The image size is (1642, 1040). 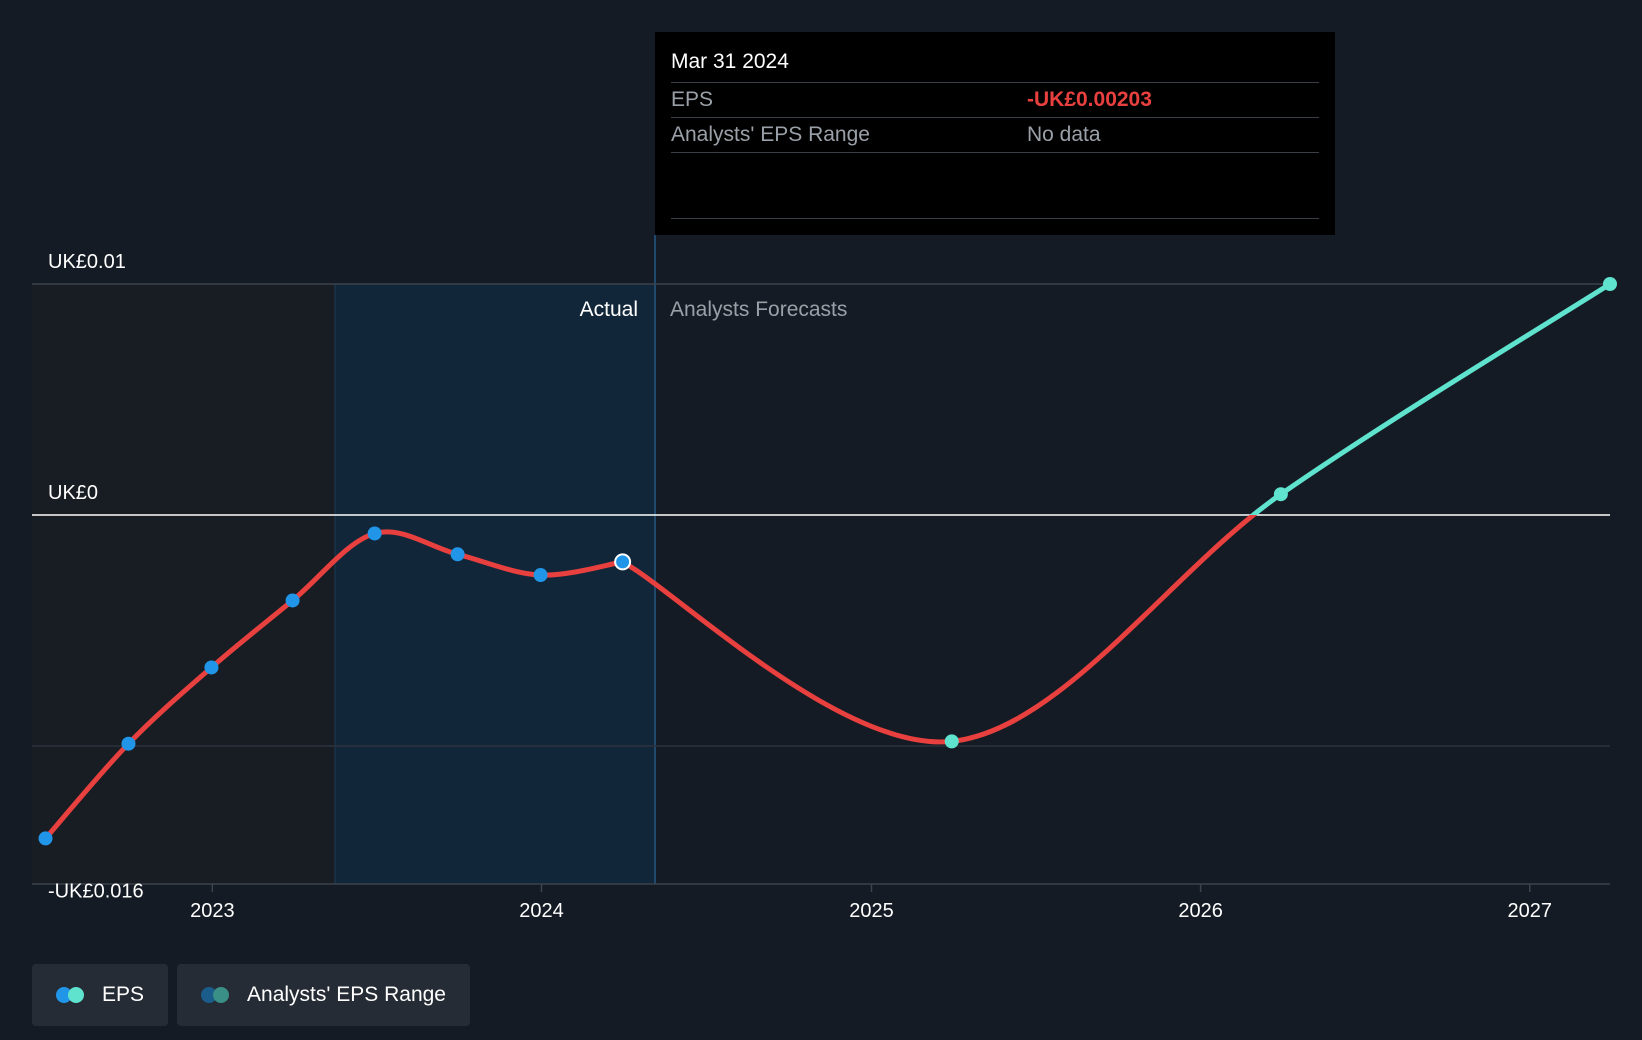 I want to click on legend-range-dots-icon, so click(x=218, y=995).